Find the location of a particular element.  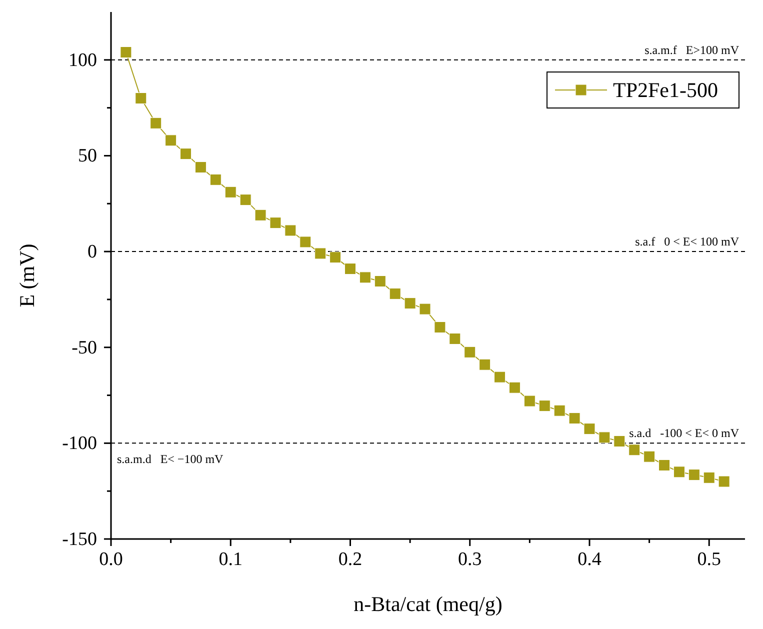

annotation: s.a.m.d E< −100 mV is located at coordinates (170, 459).